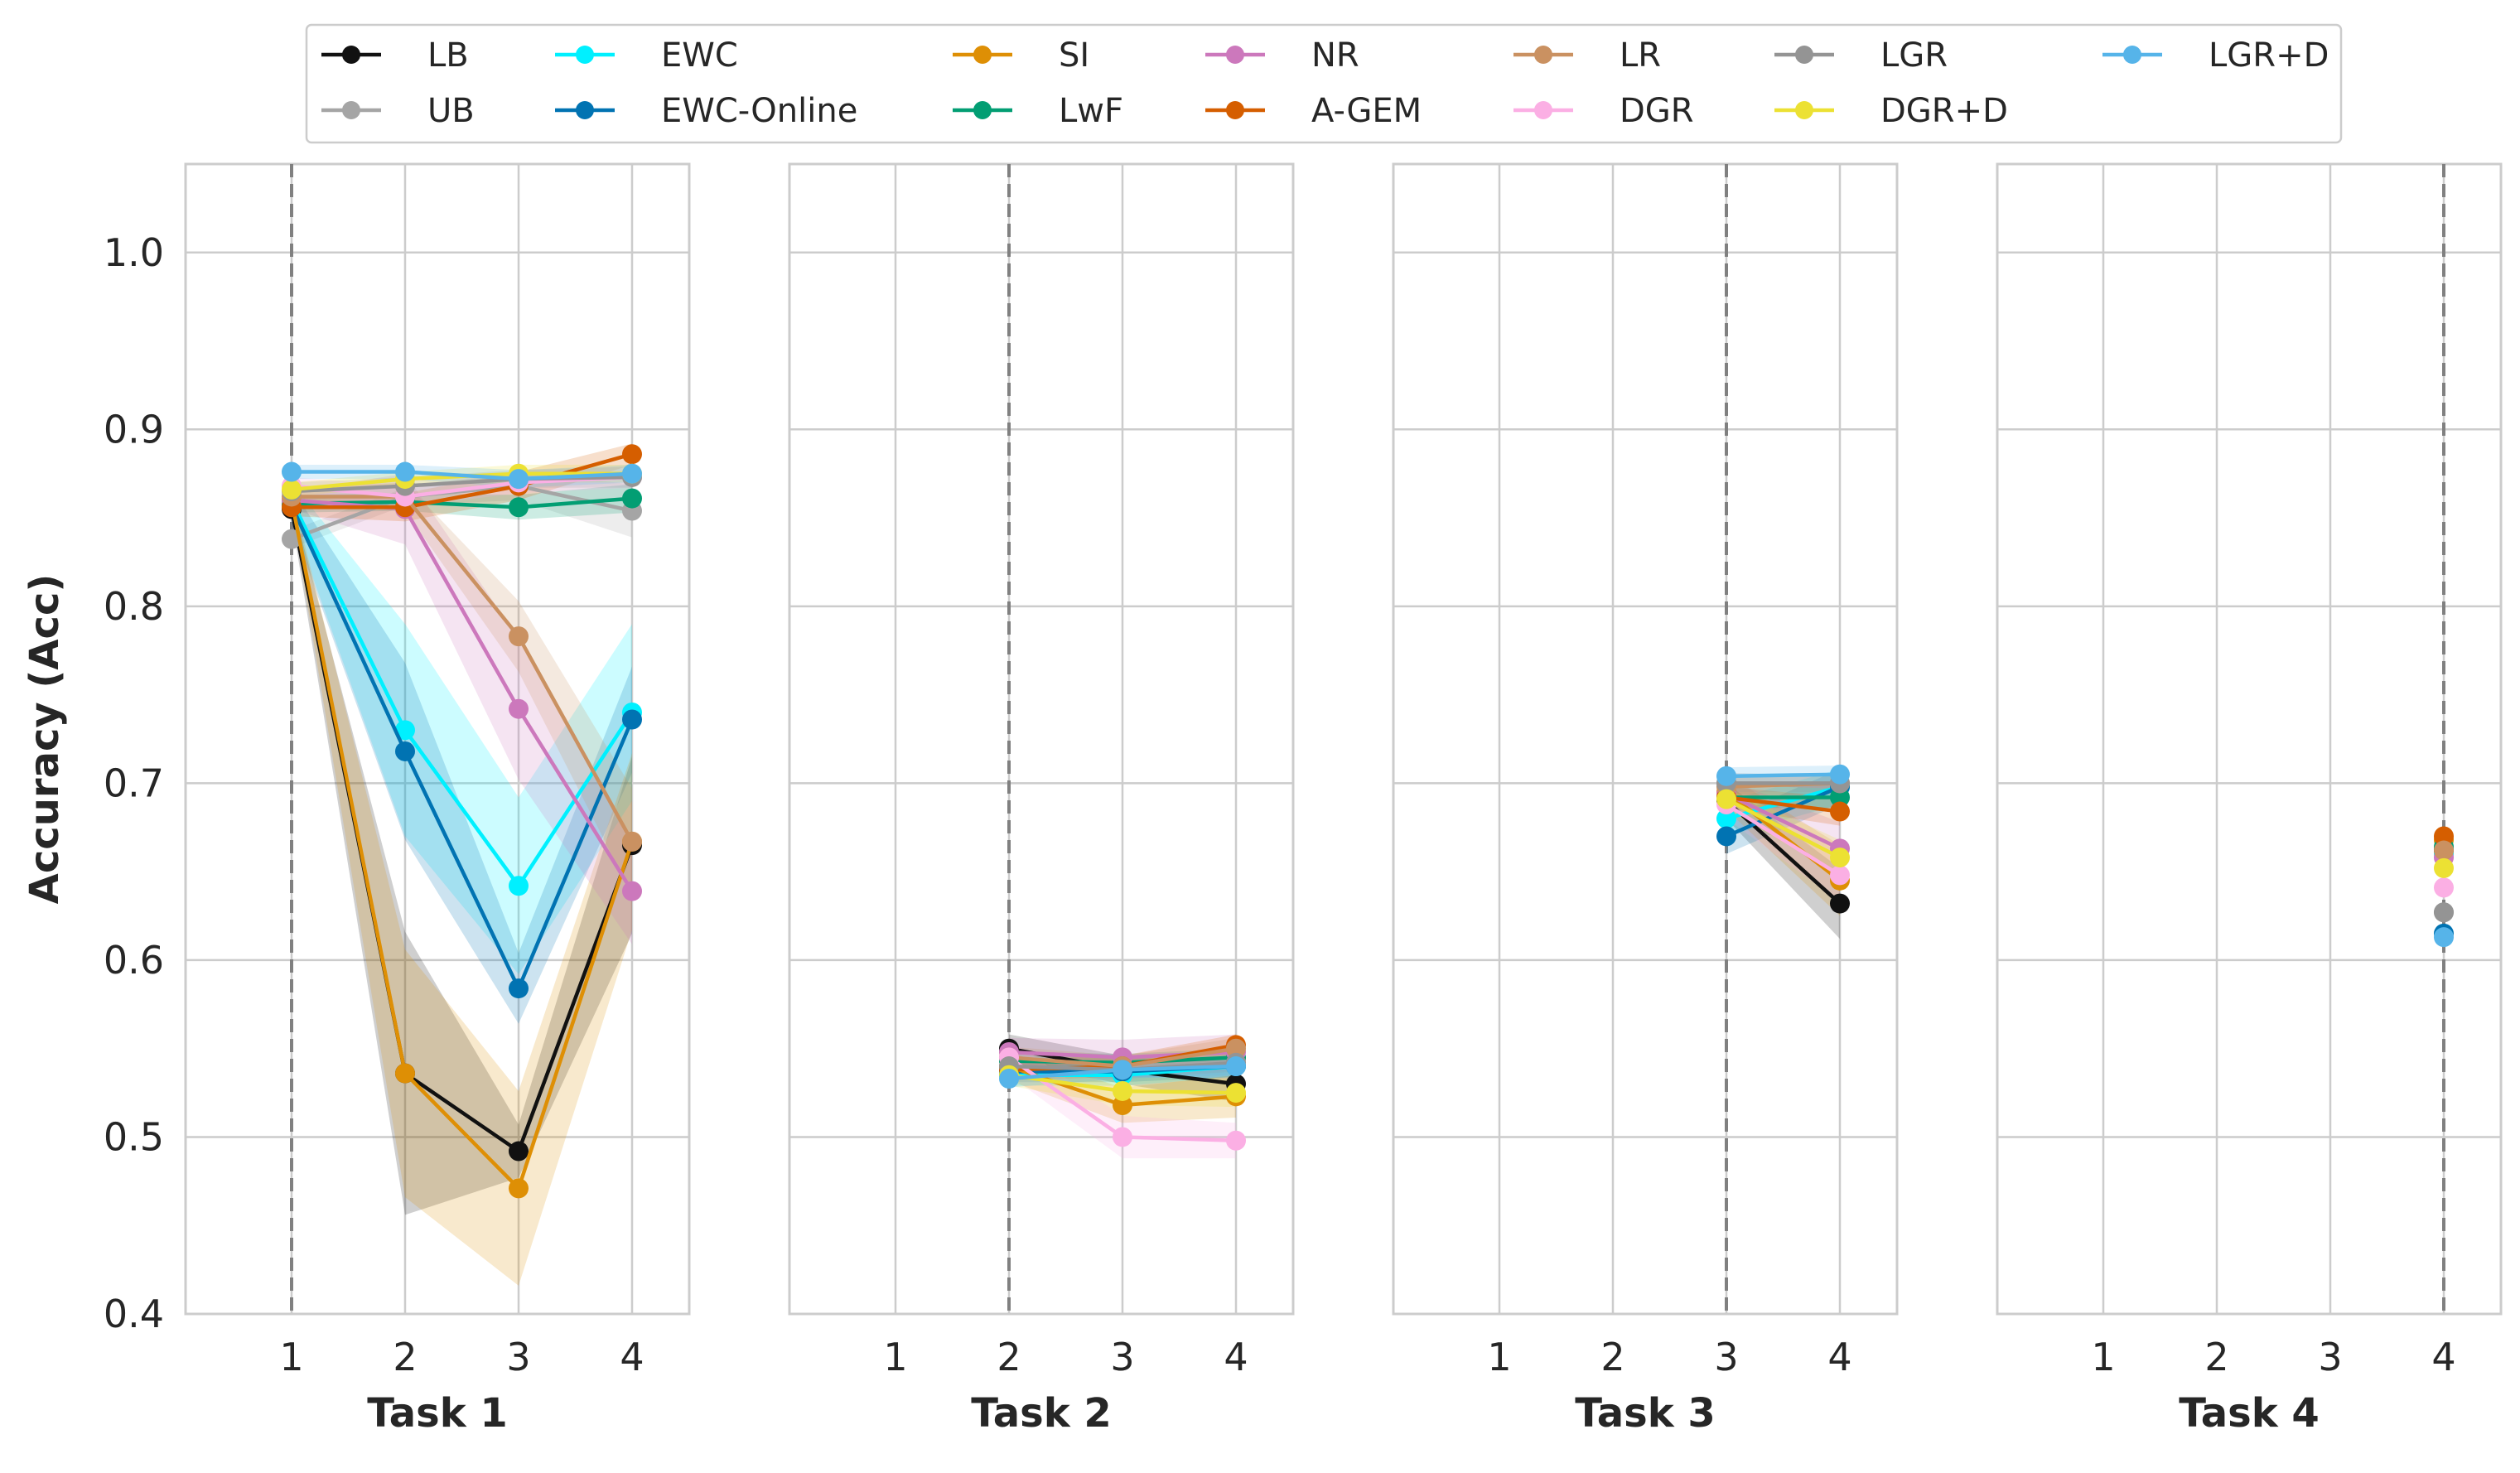  I want to click on x-axis-title: Task 2, so click(1041, 1413).